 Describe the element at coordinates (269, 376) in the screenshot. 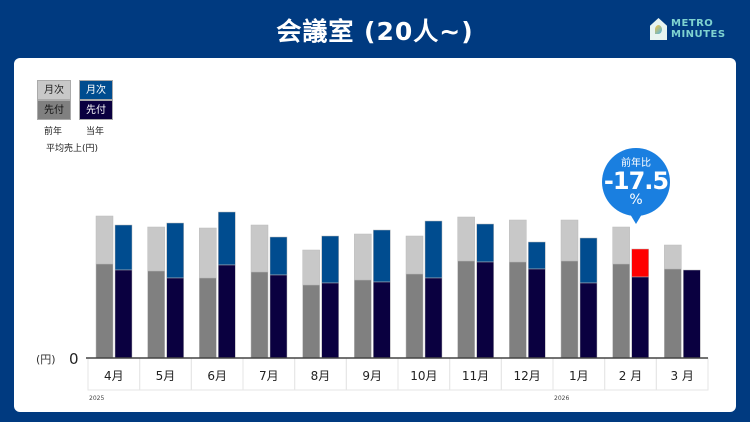

I see `x-tick-label: 7月` at that location.